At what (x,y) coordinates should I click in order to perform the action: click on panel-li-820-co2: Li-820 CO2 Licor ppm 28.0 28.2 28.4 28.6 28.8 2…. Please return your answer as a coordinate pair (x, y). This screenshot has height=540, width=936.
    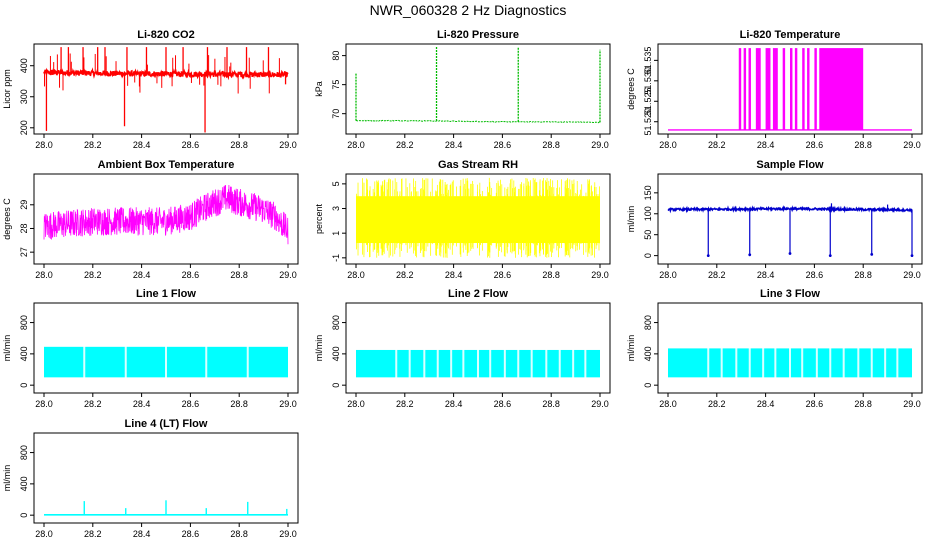
    Looking at the image, I should click on (150, 89).